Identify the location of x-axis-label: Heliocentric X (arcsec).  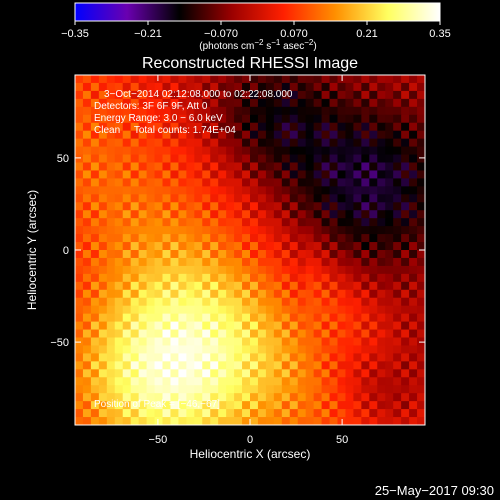
(250, 454).